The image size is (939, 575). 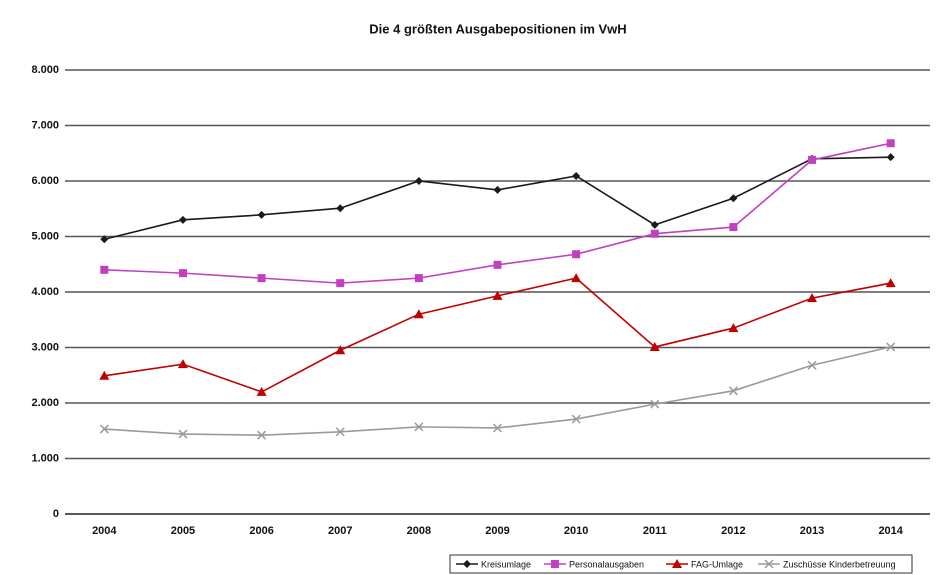 I want to click on x-tick-label: 2013, so click(x=812, y=531).